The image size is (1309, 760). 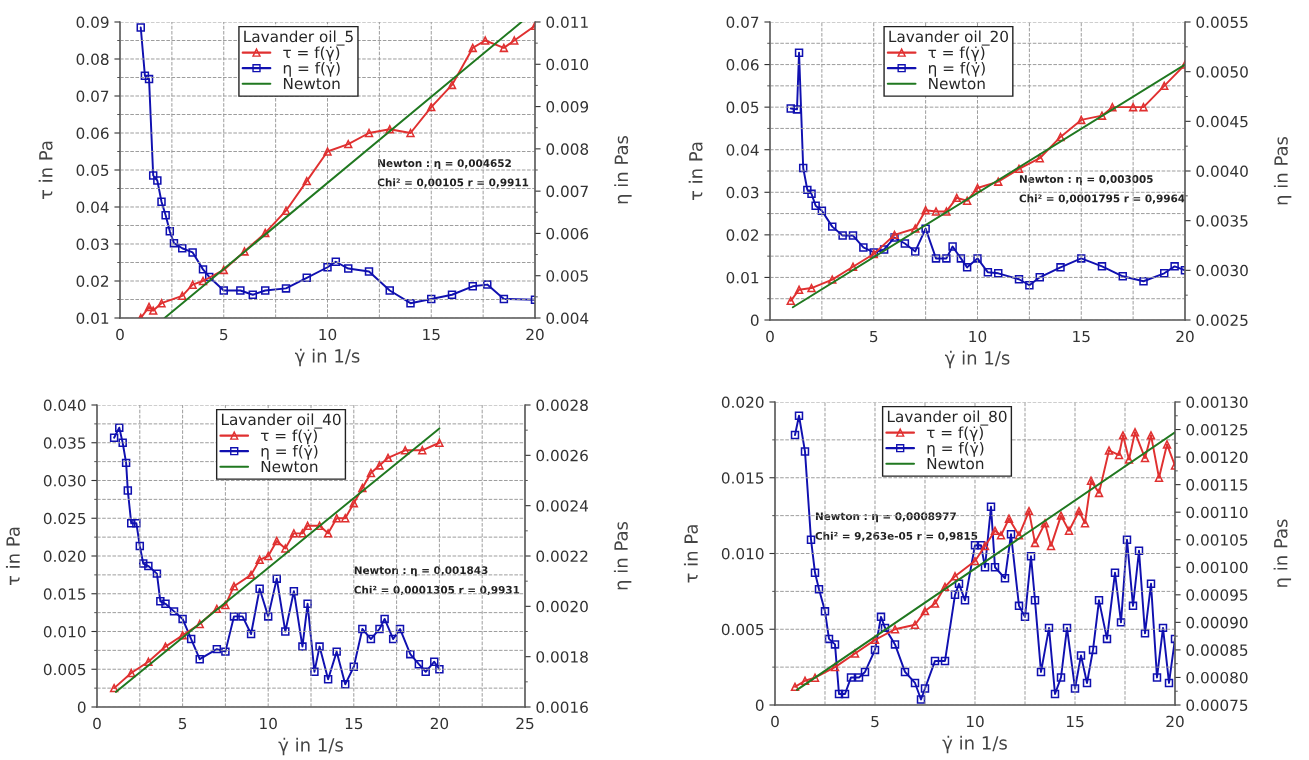 I want to click on y2-tick-label: 0.0045, so click(x=1222, y=121).